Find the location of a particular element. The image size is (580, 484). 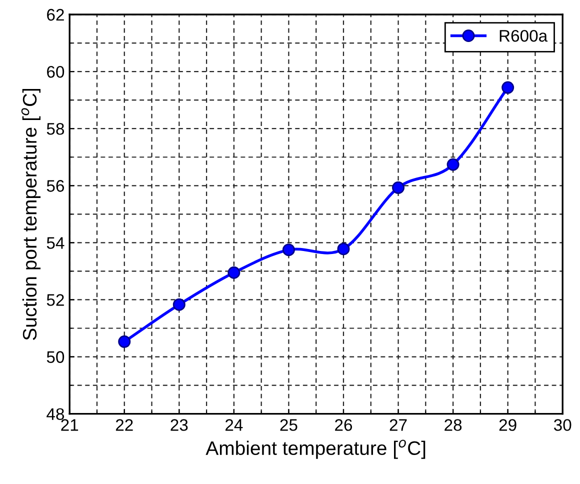

x-tick-label: 27 is located at coordinates (398, 425).